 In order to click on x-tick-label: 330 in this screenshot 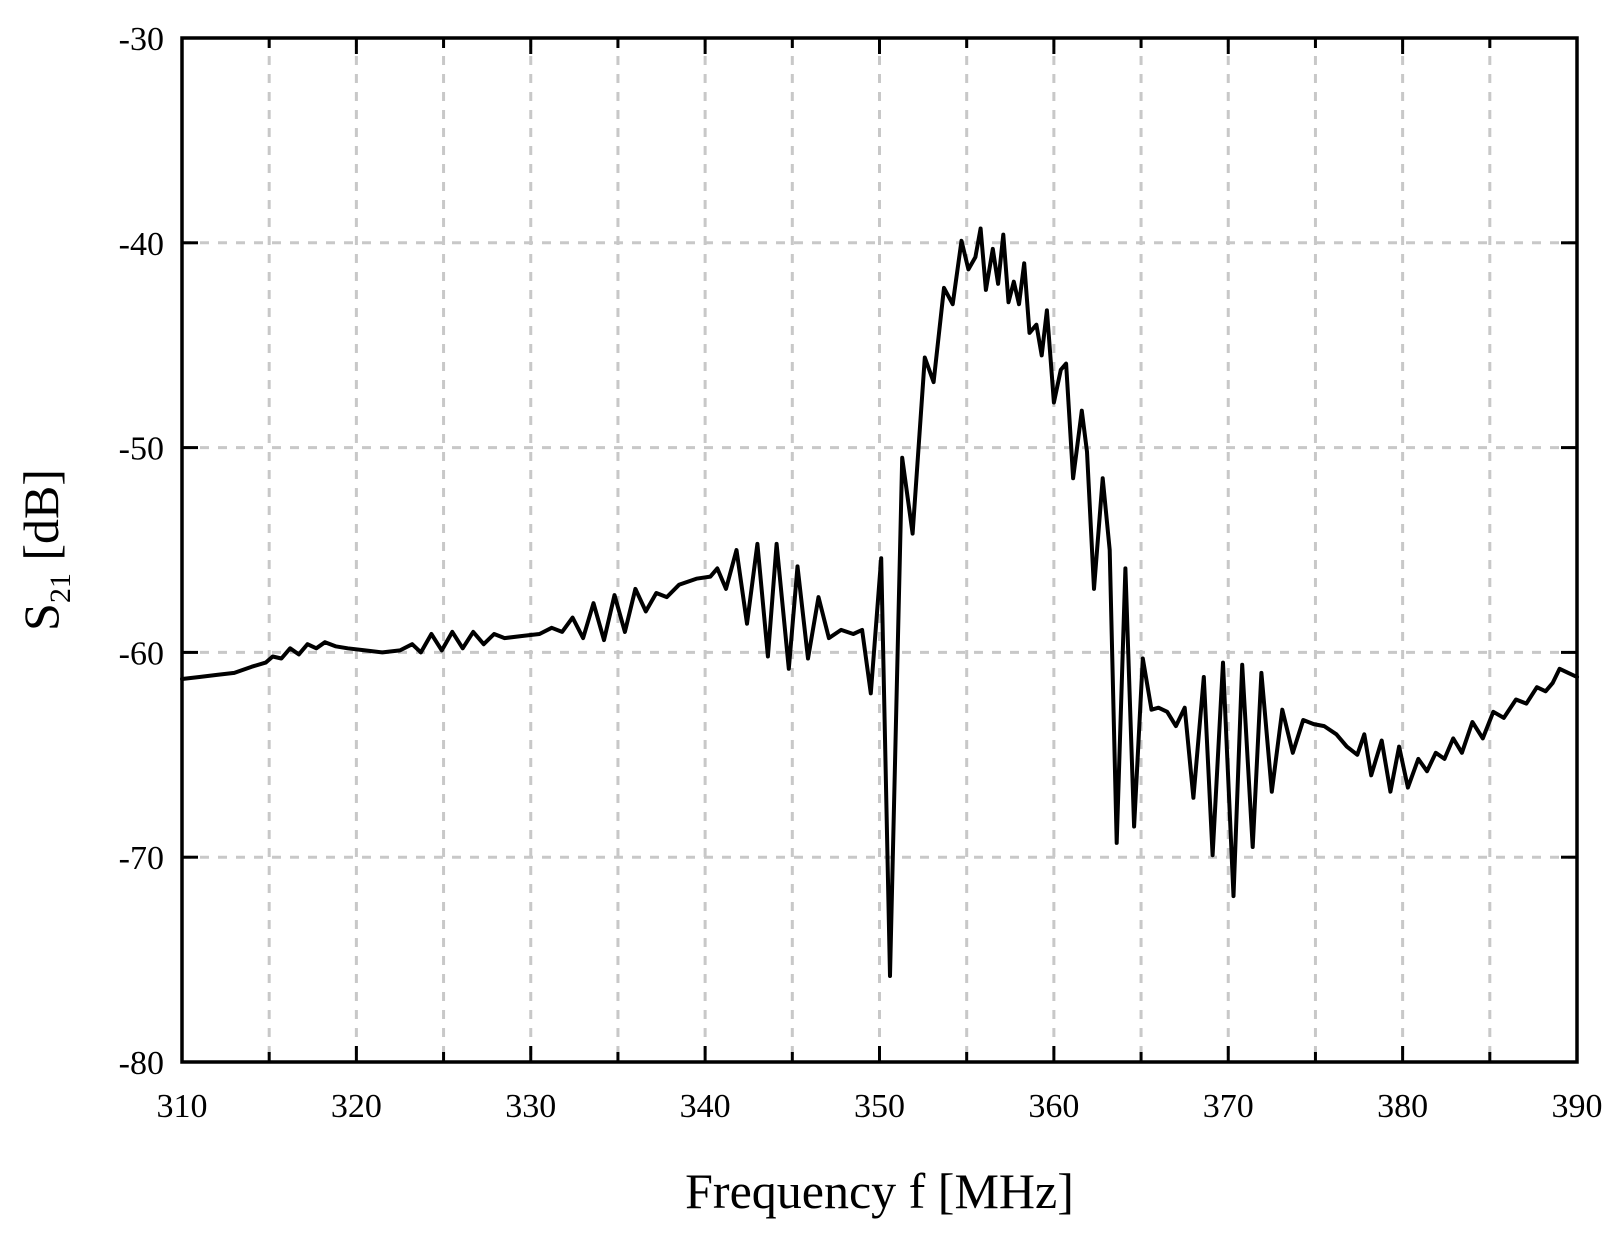, I will do `click(530, 1106)`.